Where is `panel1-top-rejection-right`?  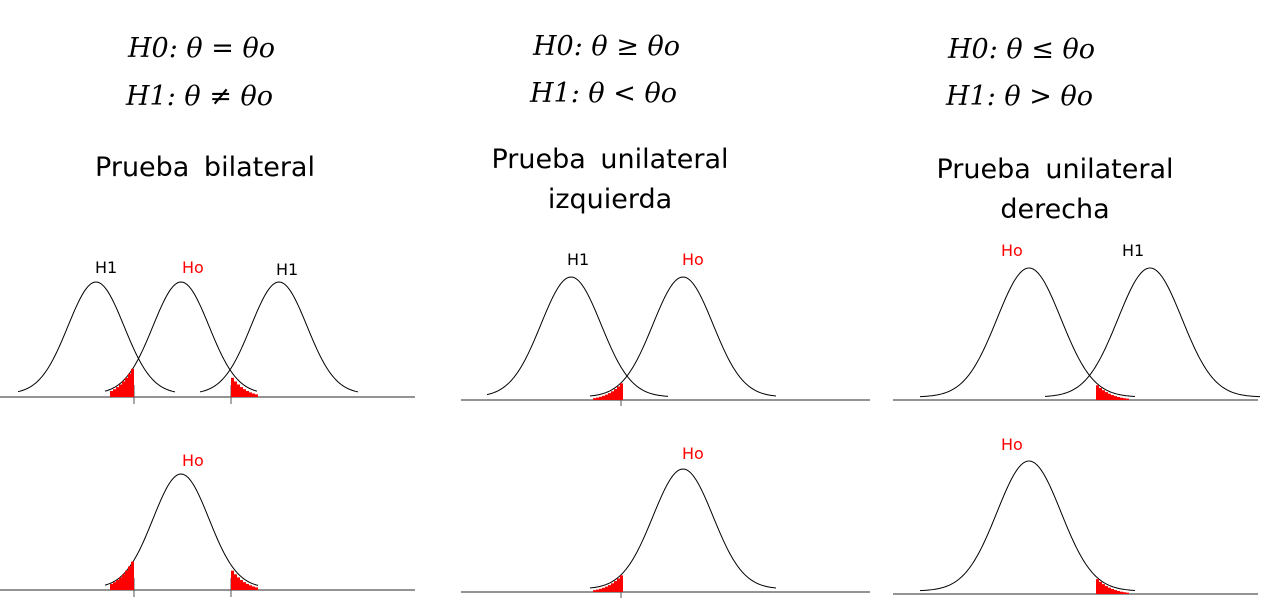 panel1-top-rejection-right is located at coordinates (244, 387).